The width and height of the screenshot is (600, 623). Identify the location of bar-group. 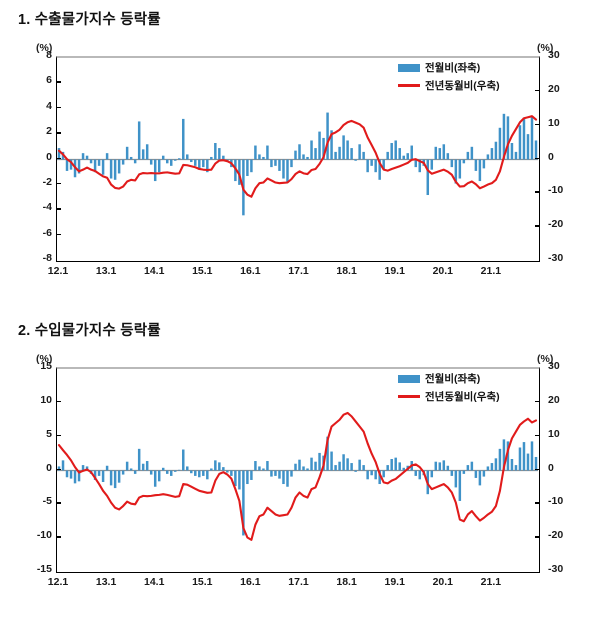
(297, 486).